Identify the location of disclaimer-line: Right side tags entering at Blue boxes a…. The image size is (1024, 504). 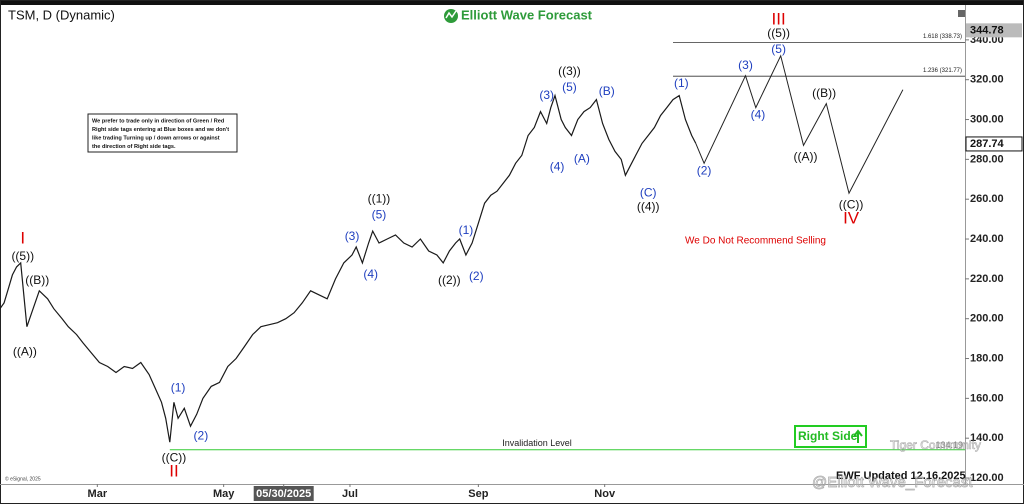
(160, 130).